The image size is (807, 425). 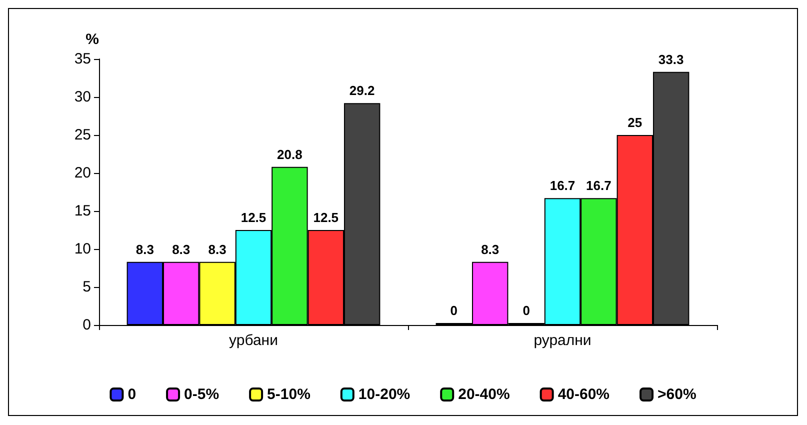 What do you see at coordinates (86, 325) in the screenshot?
I see `y-tick-label: 0` at bounding box center [86, 325].